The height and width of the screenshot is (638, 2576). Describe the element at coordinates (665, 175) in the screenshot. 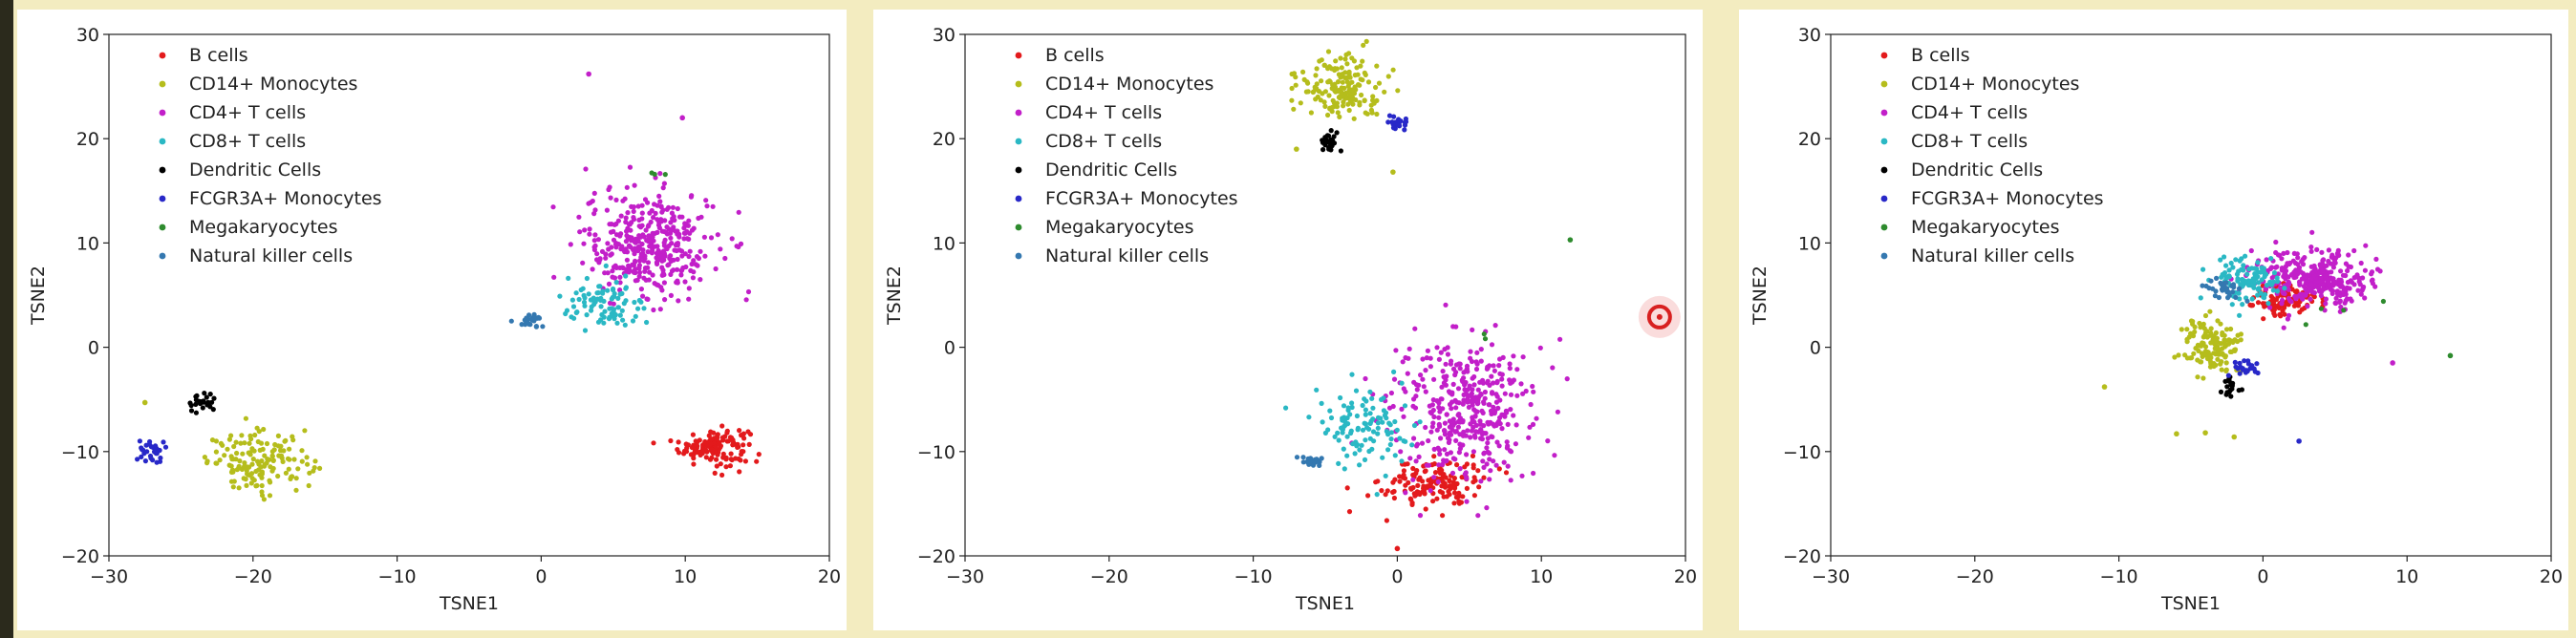

I see `point-megakaryocytes` at that location.